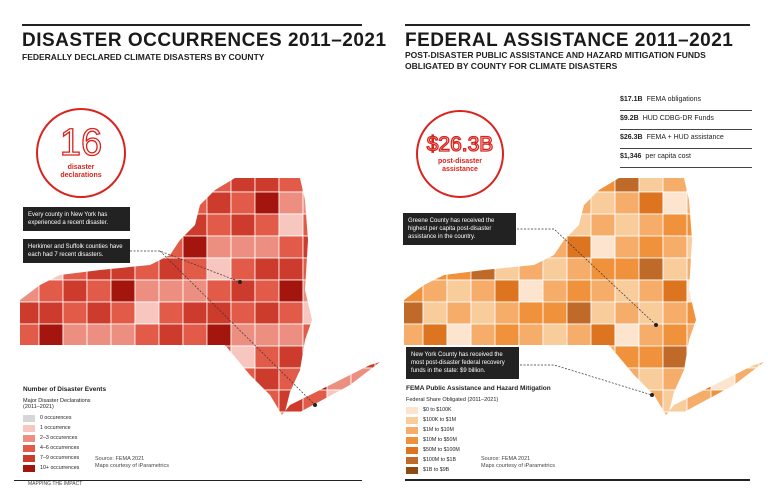  Describe the element at coordinates (64, 458) in the screenshot. I see `legend-item: 7–9 occurrences` at that location.